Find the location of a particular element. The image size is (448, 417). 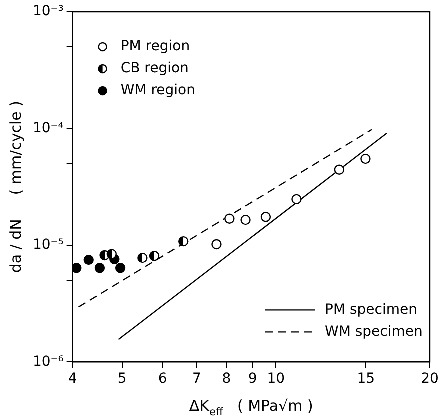

x-tick-label: 5 is located at coordinates (122, 379).